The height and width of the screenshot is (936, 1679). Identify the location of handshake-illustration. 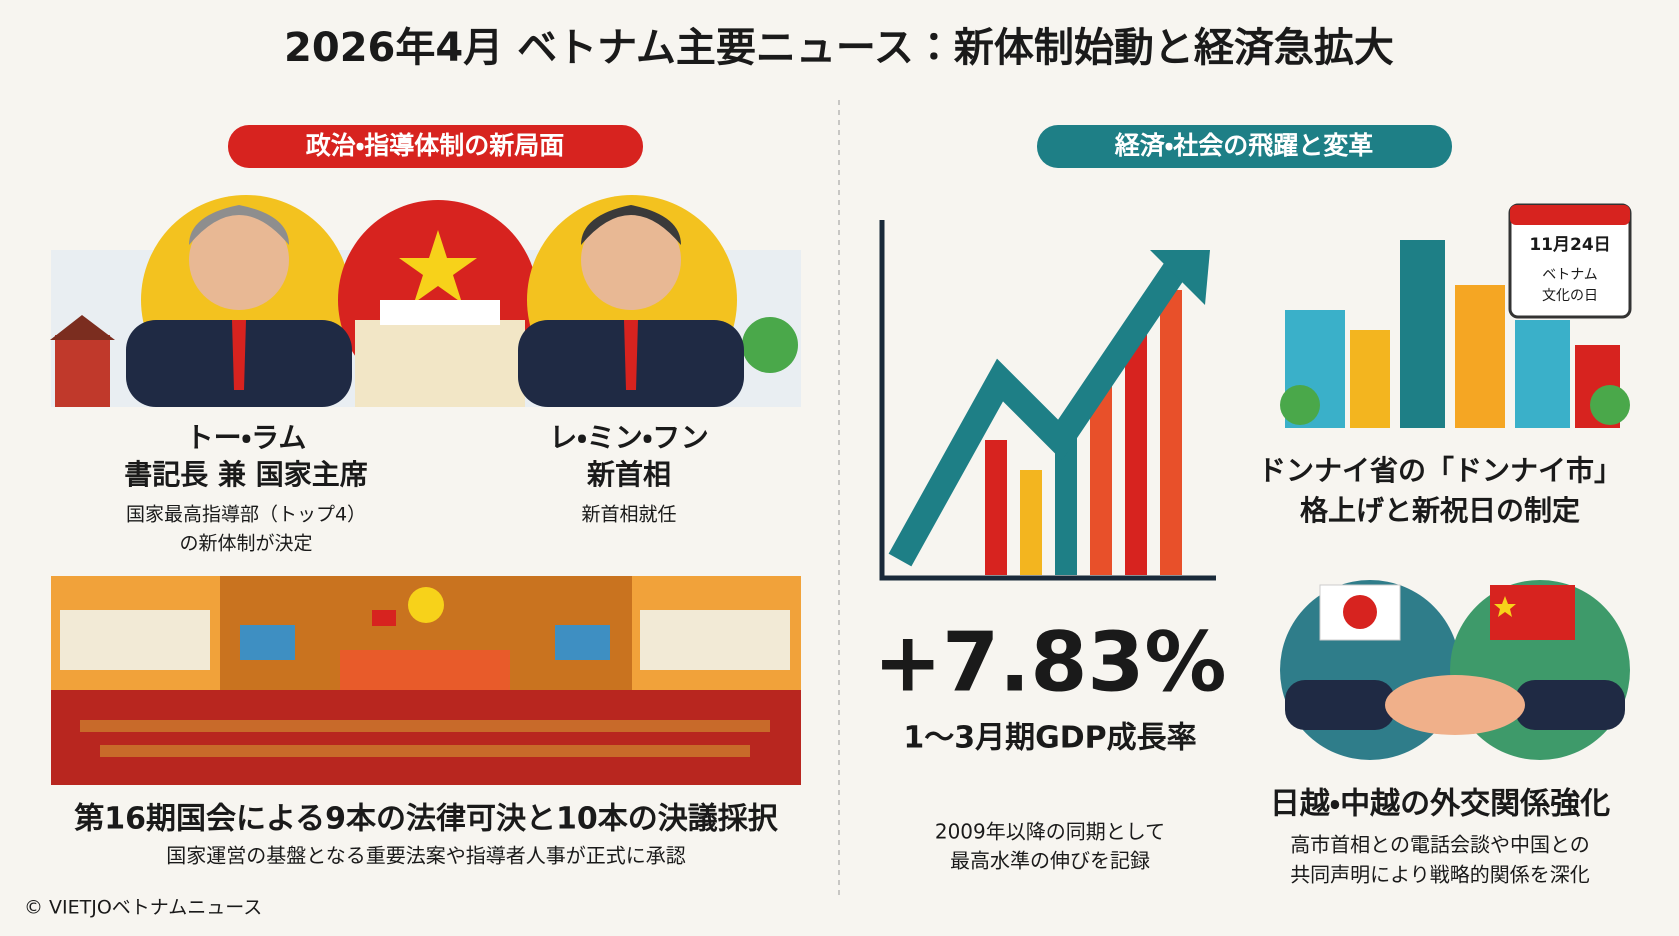
(1455, 670).